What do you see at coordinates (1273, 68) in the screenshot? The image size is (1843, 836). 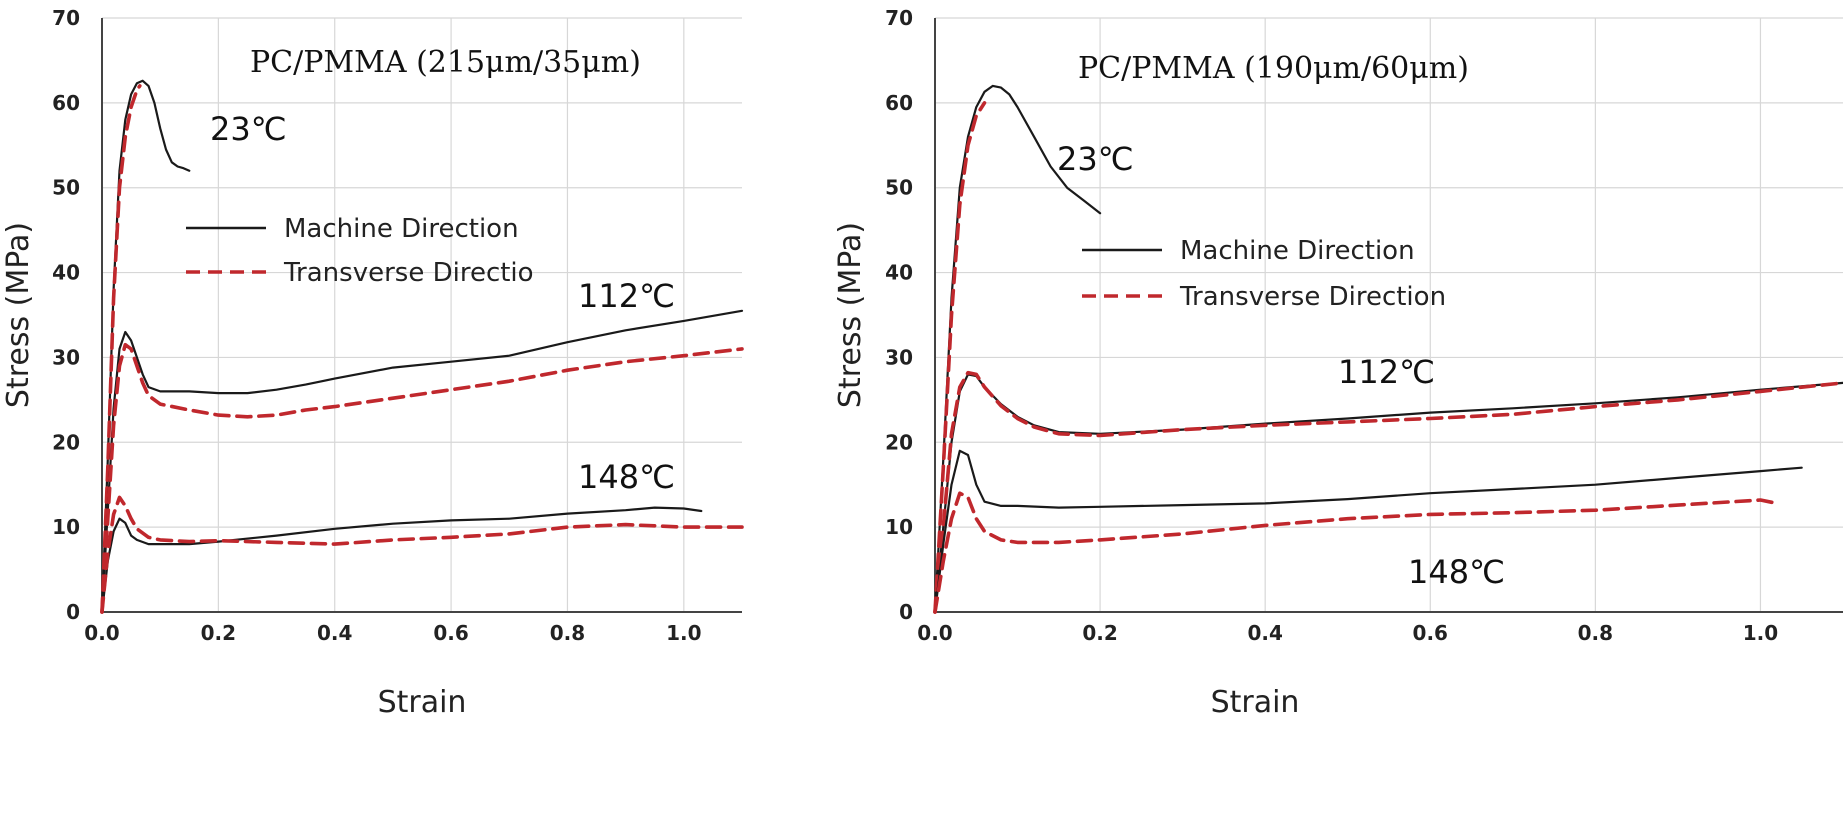 I see `chart-title: PC/PMMA (190μm/60μm)` at bounding box center [1273, 68].